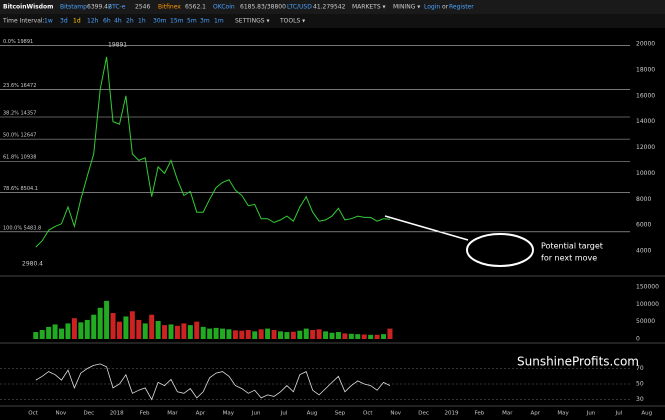 The width and height of the screenshot is (665, 420). Describe the element at coordinates (130, 21) in the screenshot. I see `interval: 2h` at that location.